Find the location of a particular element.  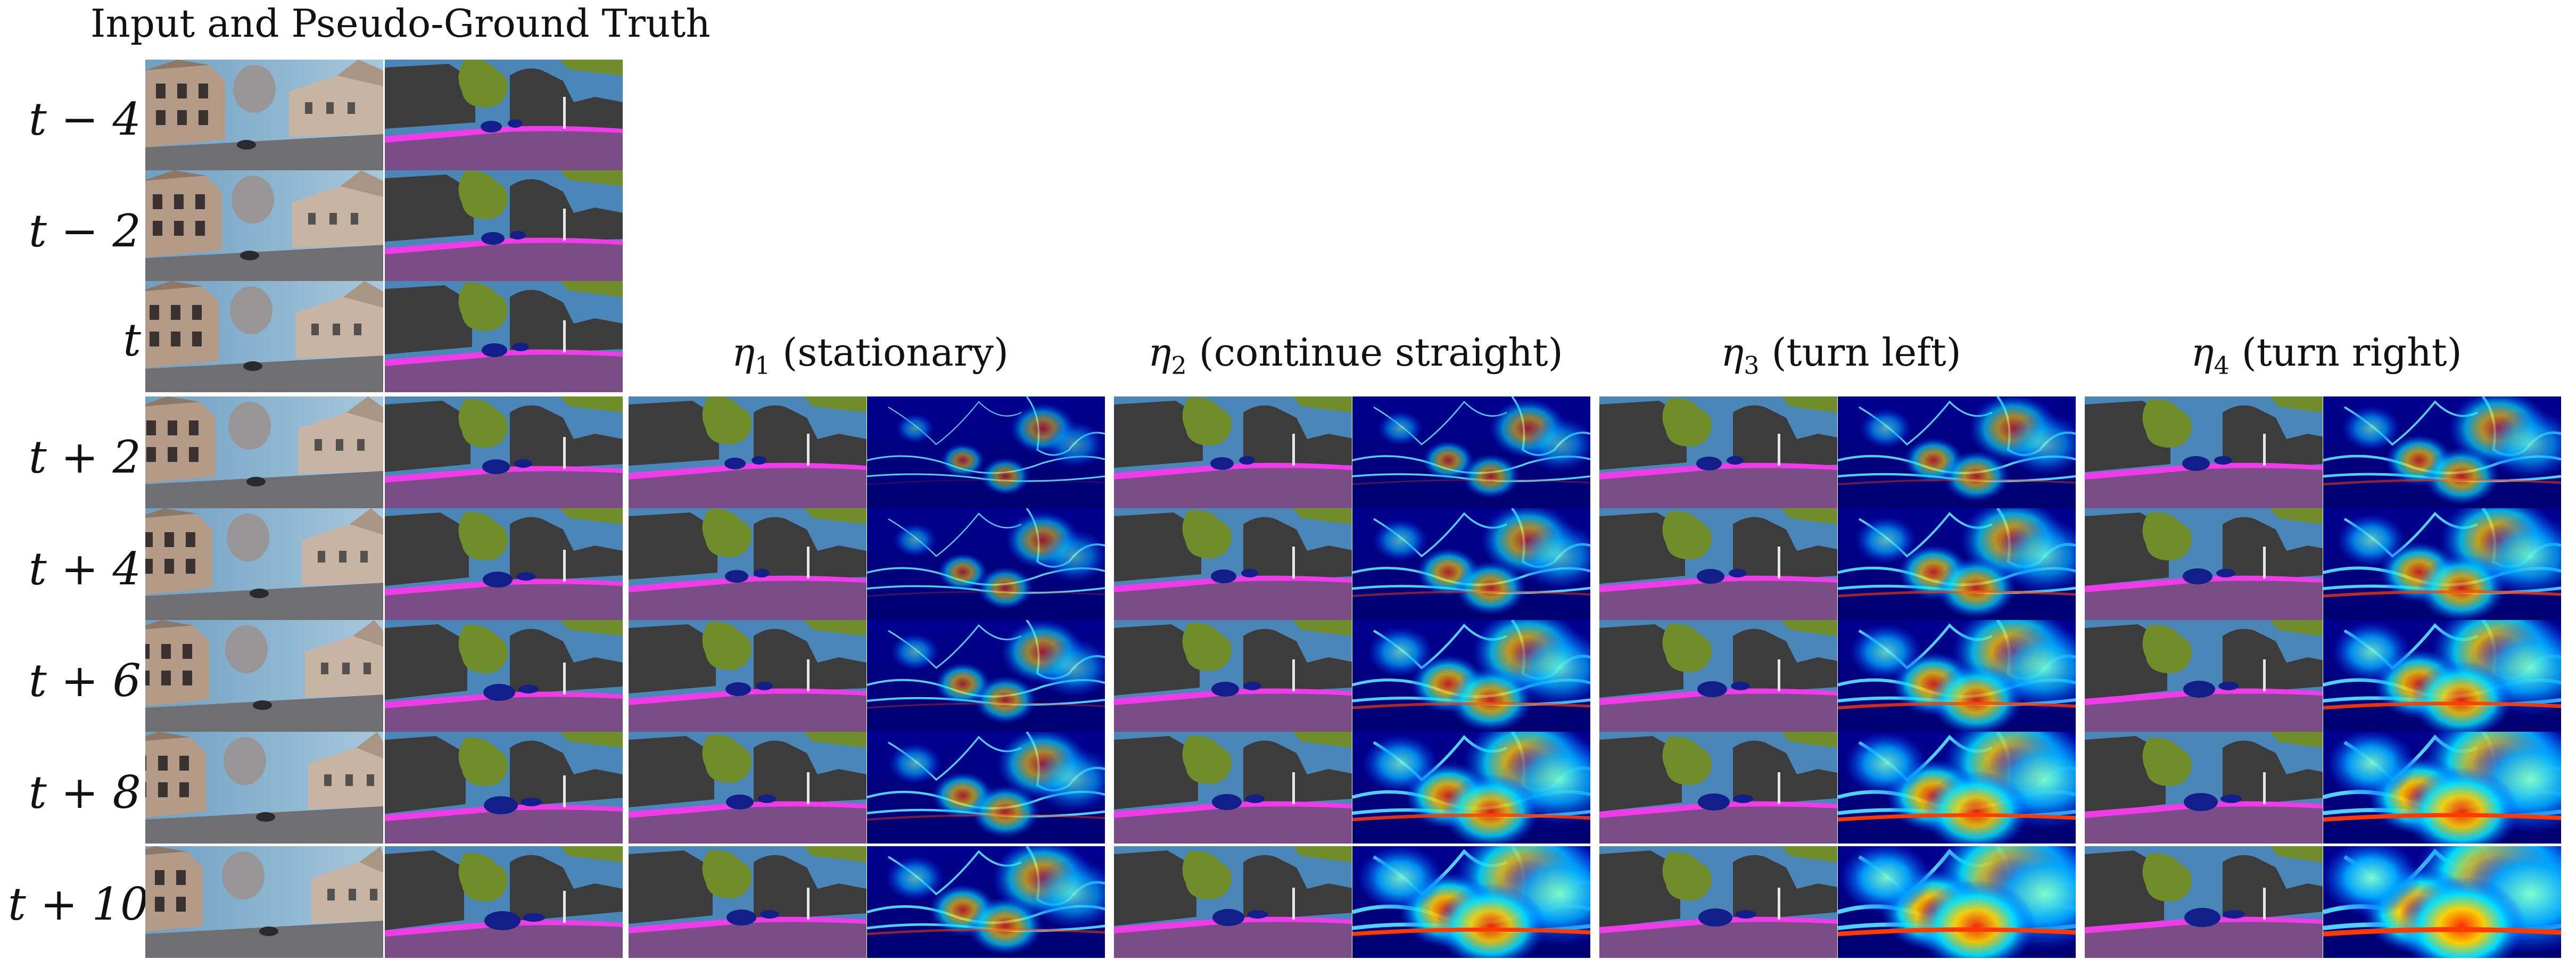

row-label-t: t is located at coordinates (132, 340).